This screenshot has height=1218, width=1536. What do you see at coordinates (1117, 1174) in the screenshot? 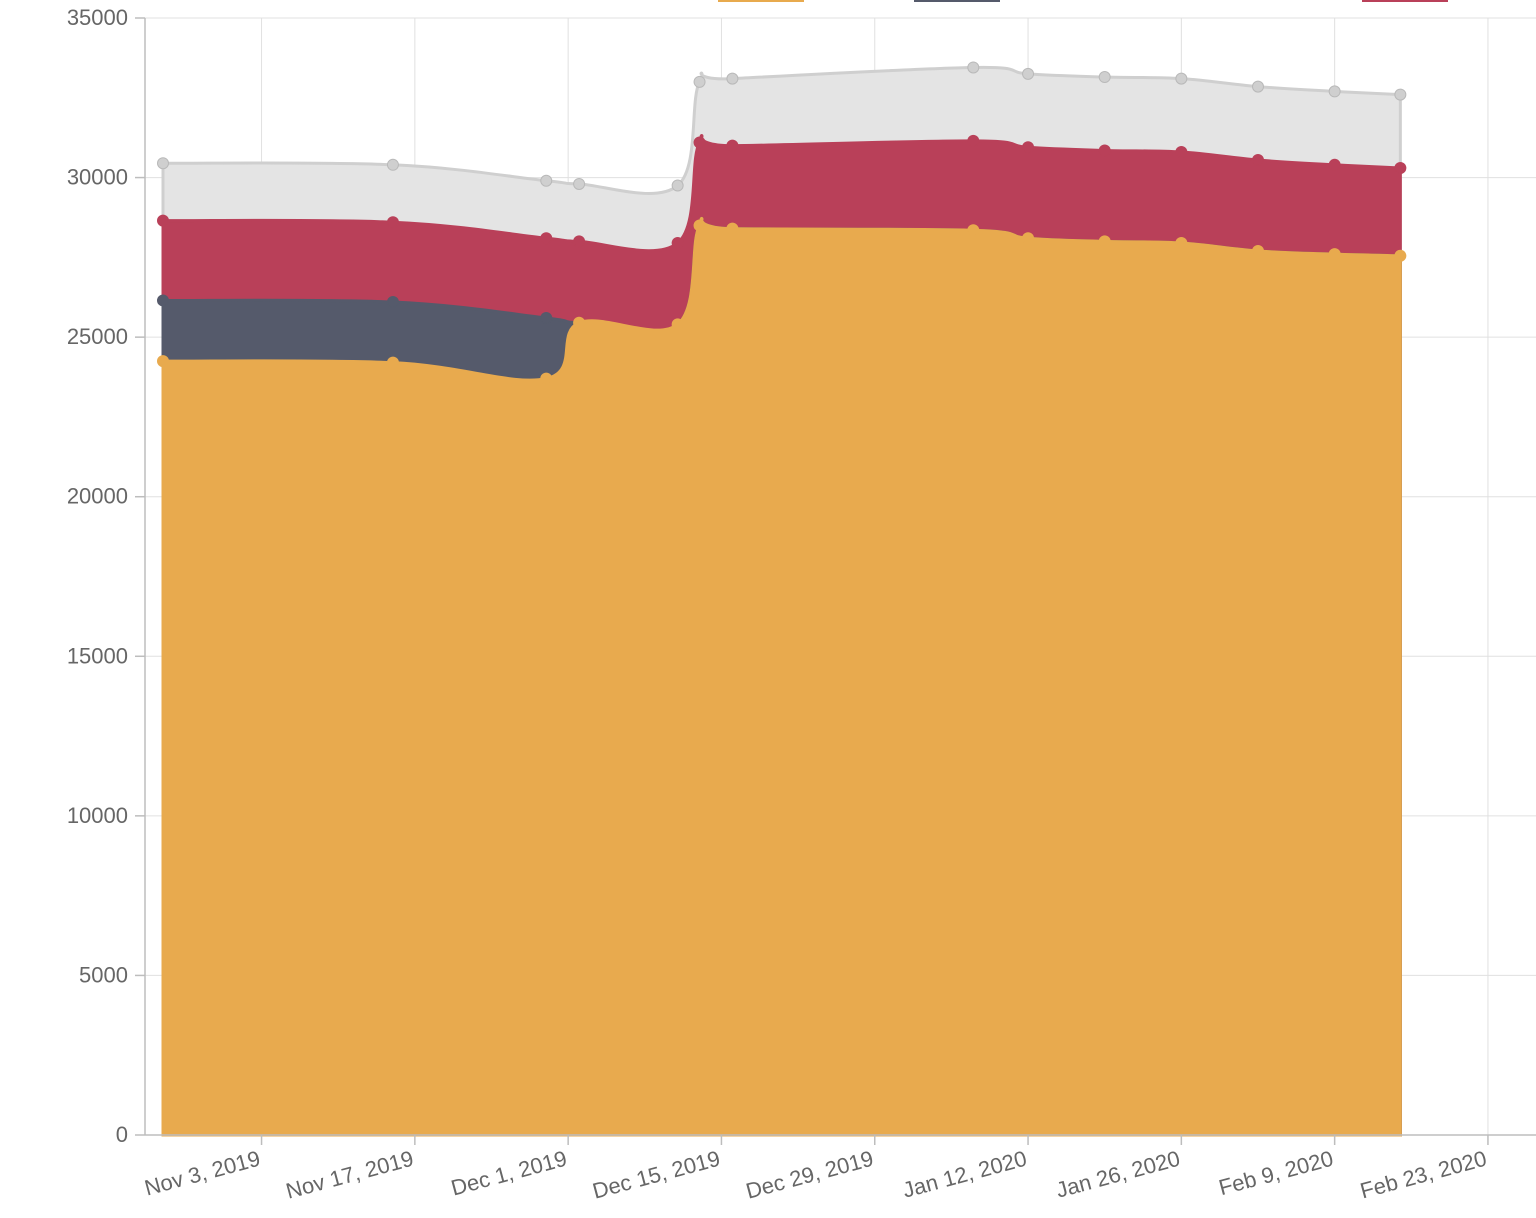
I see `x-tick-label: Jan 26, 2020` at bounding box center [1117, 1174].